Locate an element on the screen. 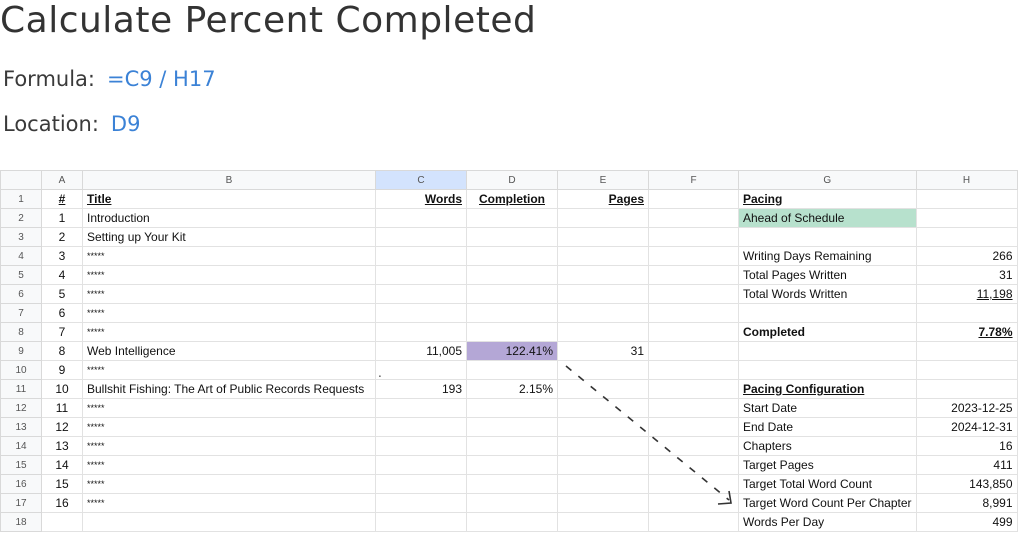 This screenshot has width=1018, height=540. table-row: 9 8 Web Intelligence 11,005 122.41% 31 is located at coordinates (509, 351).